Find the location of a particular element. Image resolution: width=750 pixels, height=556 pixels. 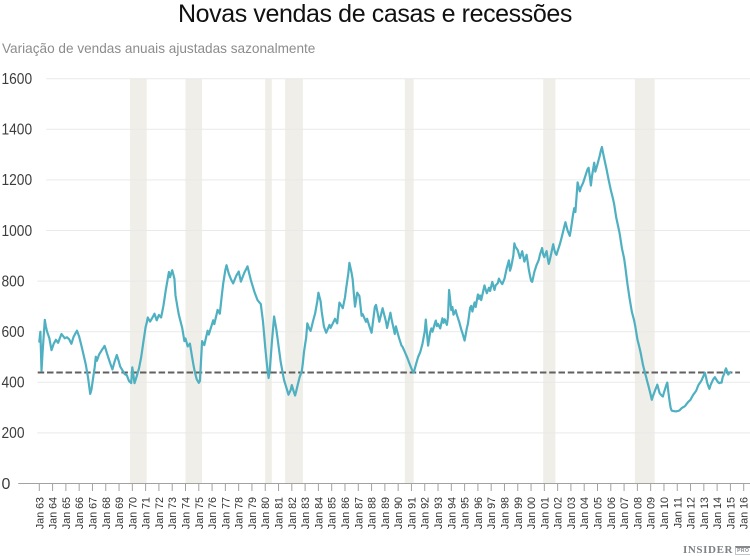

svg-text: 800 is located at coordinates (13, 281).